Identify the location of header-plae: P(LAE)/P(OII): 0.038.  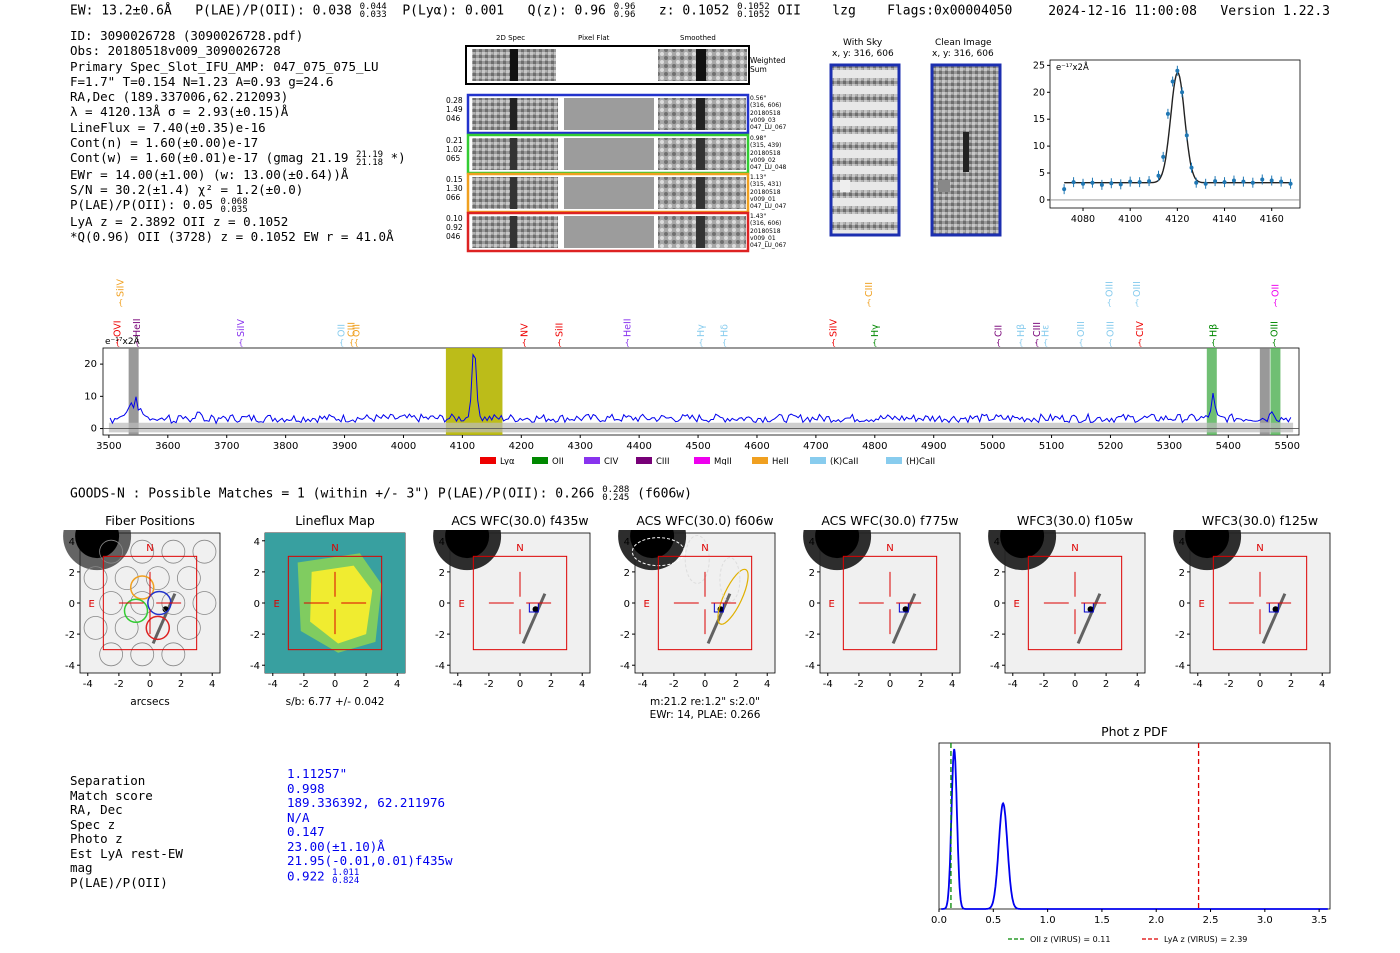
(273, 11).